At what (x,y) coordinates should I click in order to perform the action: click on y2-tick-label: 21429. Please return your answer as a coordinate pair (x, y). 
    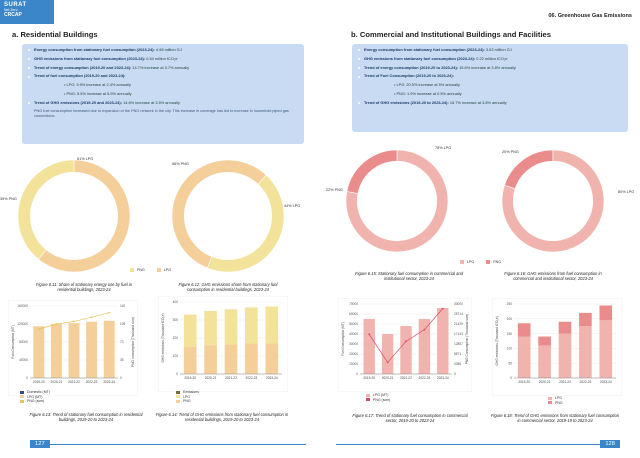
    Looking at the image, I should click on (458, 324).